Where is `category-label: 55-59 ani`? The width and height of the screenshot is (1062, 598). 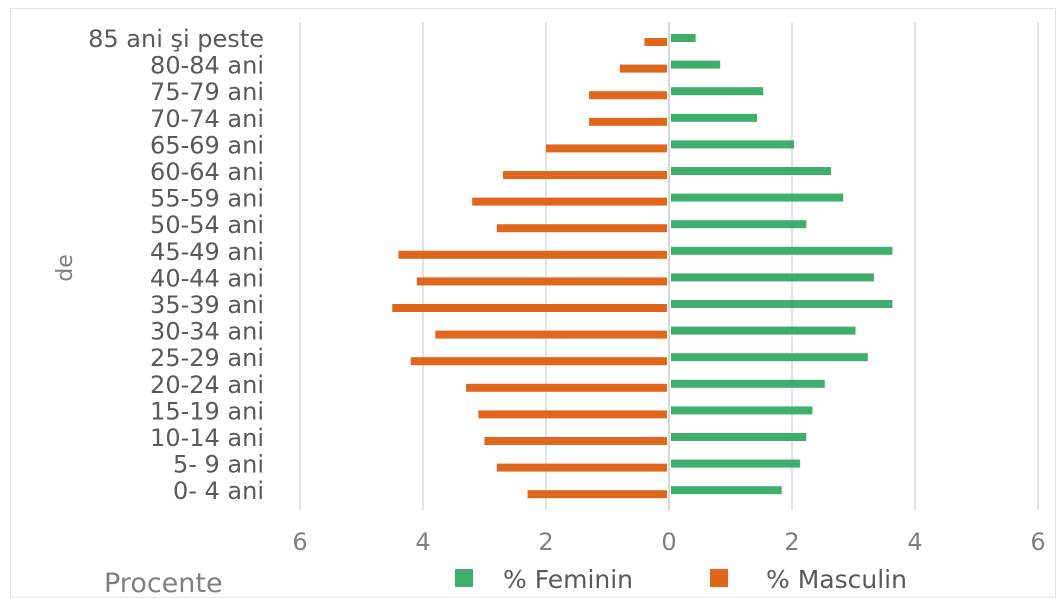
category-label: 55-59 ani is located at coordinates (207, 199).